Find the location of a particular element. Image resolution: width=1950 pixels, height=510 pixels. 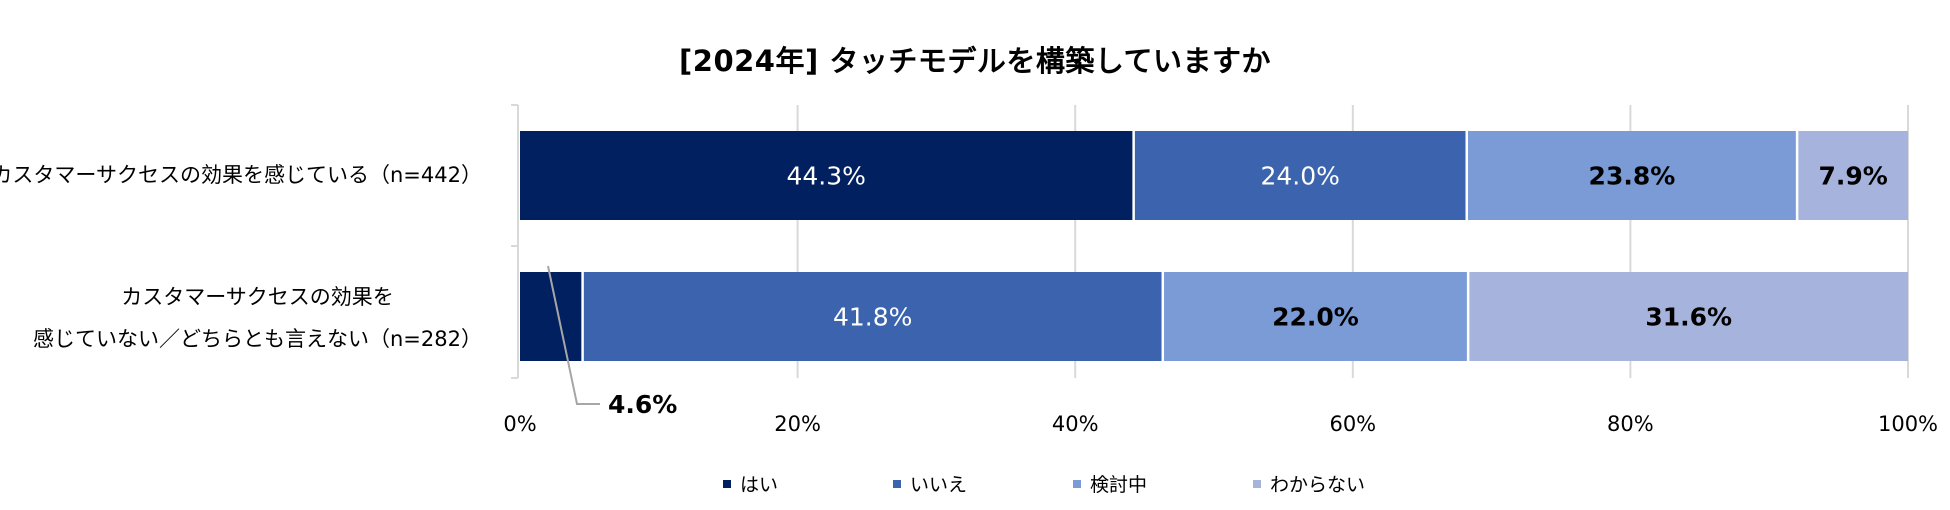

data-label-iie-1: 24.0% is located at coordinates (1299, 176).